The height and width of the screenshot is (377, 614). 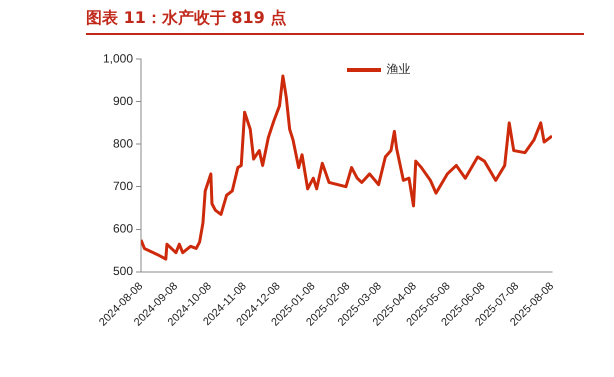 What do you see at coordinates (123, 101) in the screenshot?
I see `y-tick-label: 900` at bounding box center [123, 101].